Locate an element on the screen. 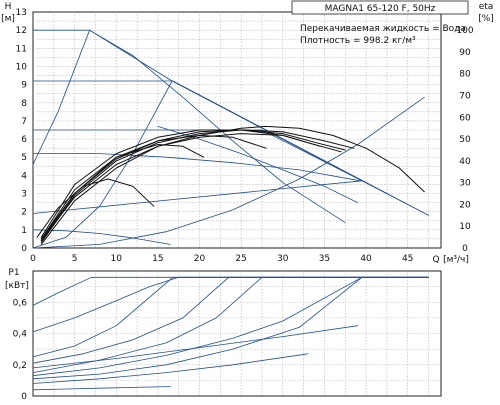 This screenshot has width=500, height=405. power-axis-label: P1 is located at coordinates (13, 273).